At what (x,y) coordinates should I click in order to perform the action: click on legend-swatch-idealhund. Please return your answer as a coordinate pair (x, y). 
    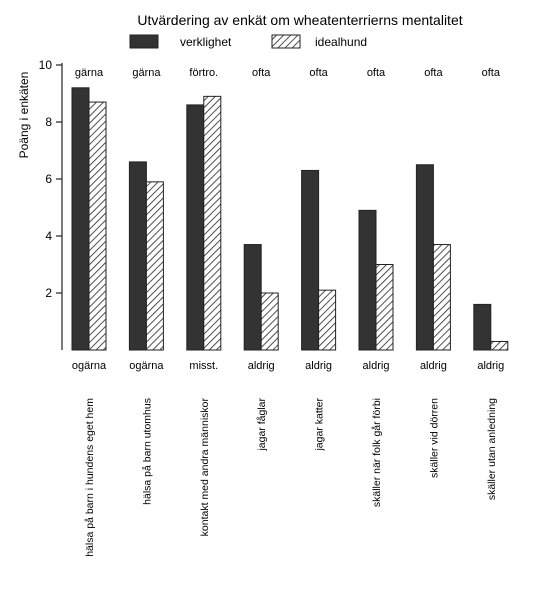
    Looking at the image, I should click on (286, 41).